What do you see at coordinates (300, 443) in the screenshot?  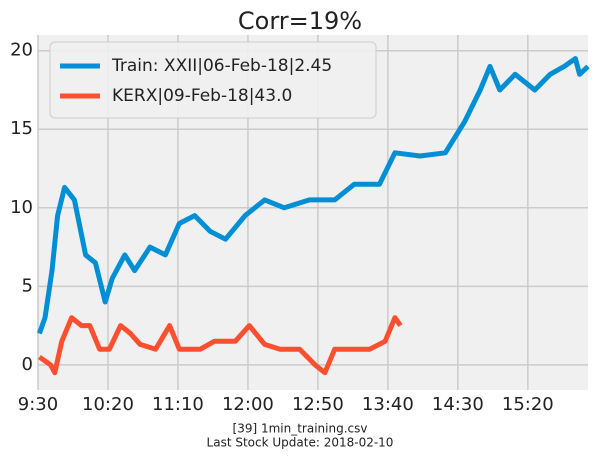 I see `footer-note: Last Stock Update: 2018-02-10` at bounding box center [300, 443].